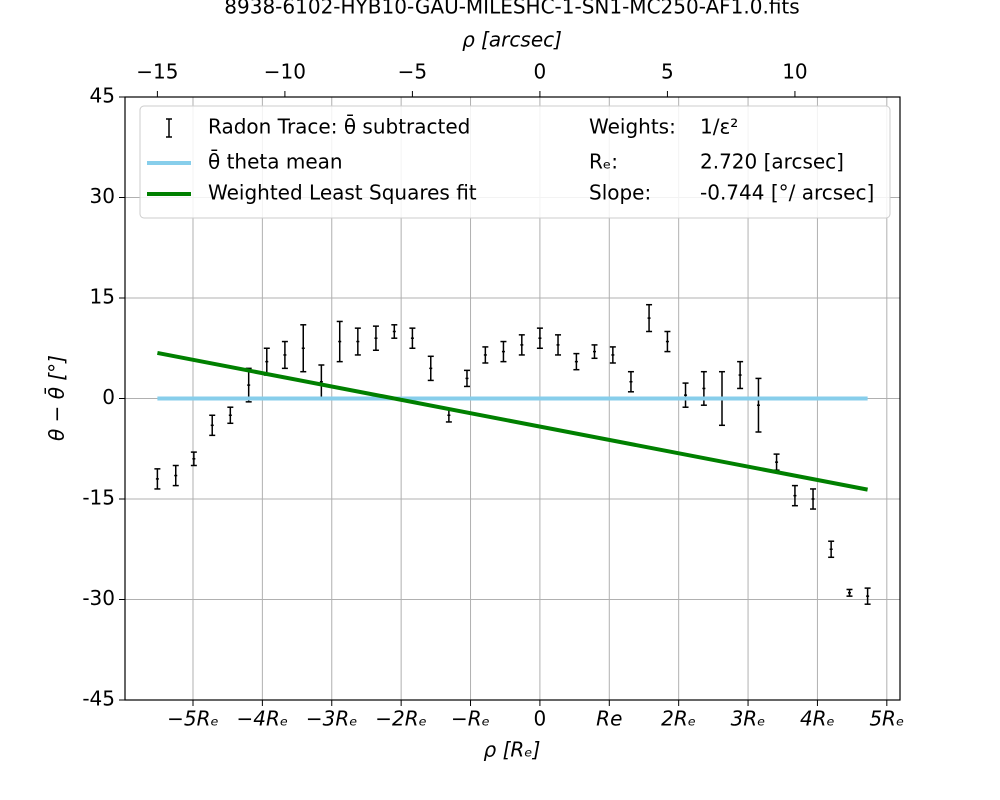 Image resolution: width=1000 pixels, height=800 pixels. What do you see at coordinates (787, 193) in the screenshot?
I see `info-value: -0.744 [°/ arcsec]` at bounding box center [787, 193].